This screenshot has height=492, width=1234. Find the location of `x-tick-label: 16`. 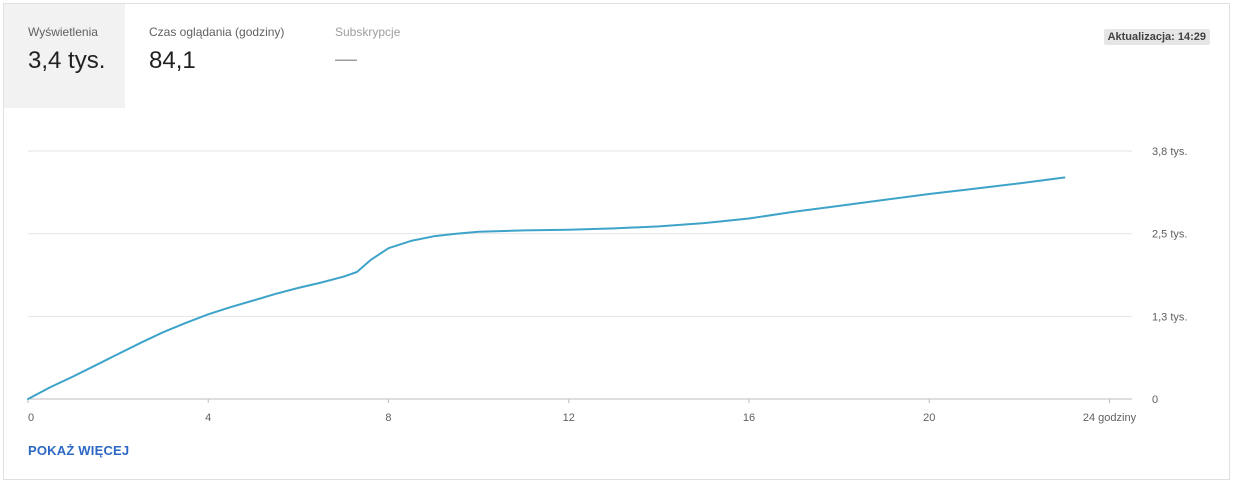

x-tick-label: 16 is located at coordinates (749, 418).